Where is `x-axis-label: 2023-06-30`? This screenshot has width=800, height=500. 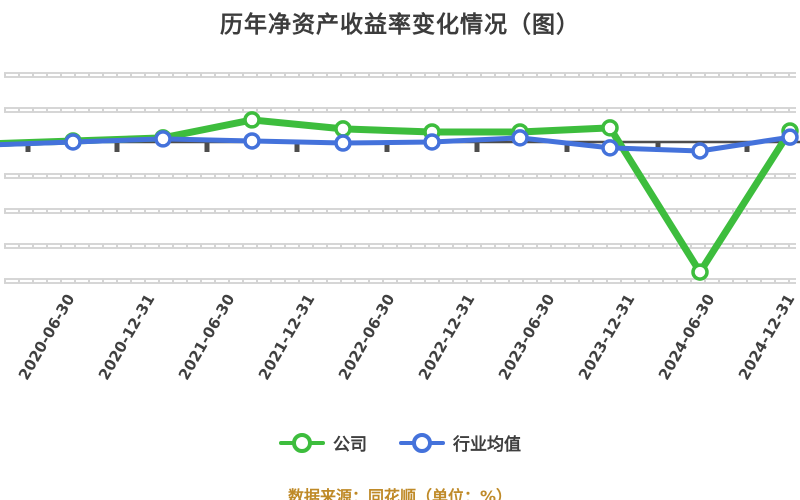
x-axis-label: 2023-06-30 is located at coordinates (527, 337).